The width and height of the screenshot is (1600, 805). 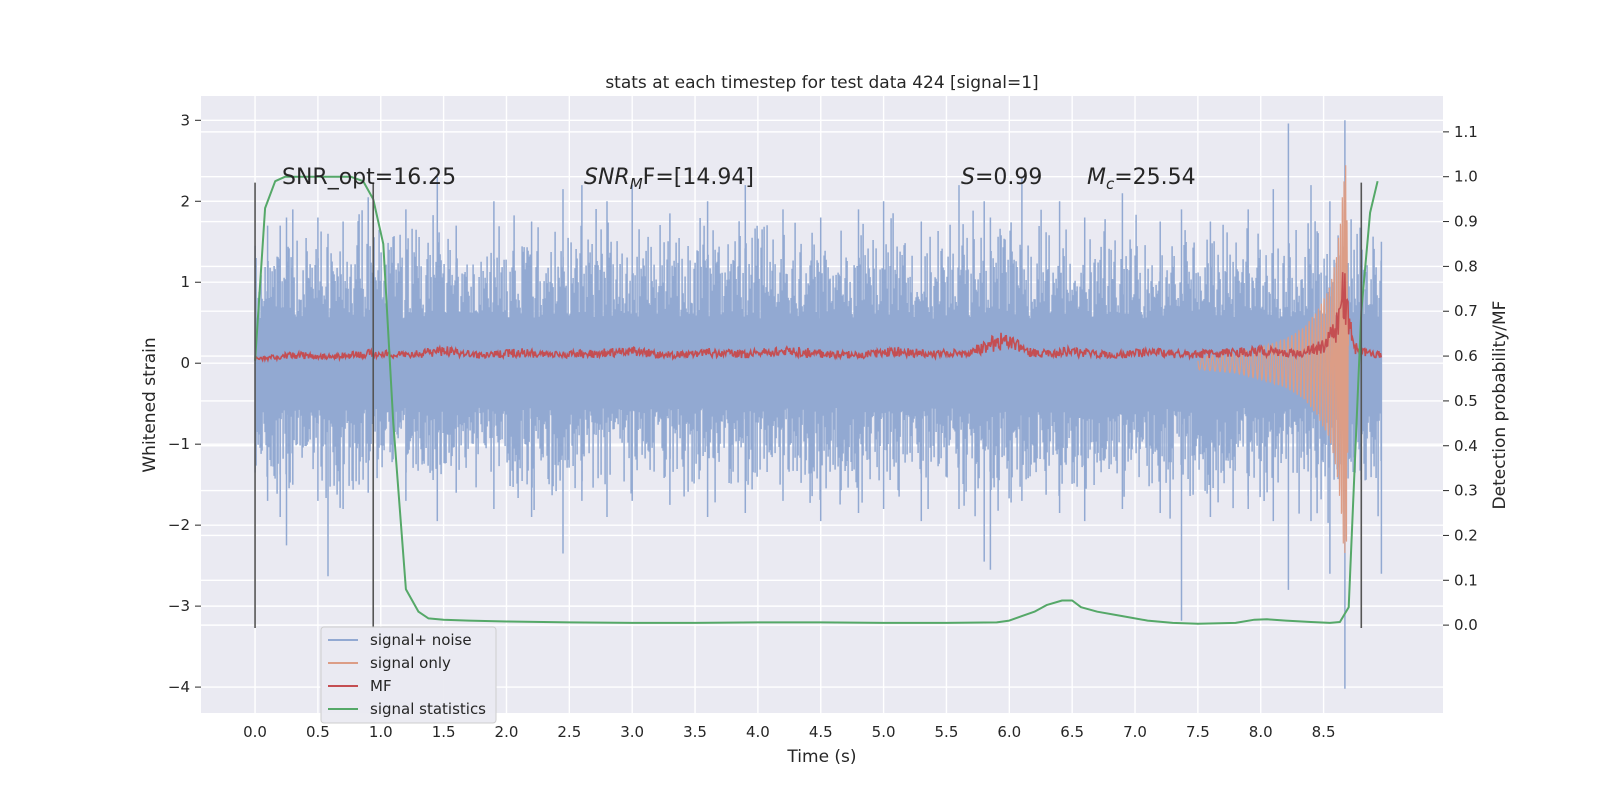 What do you see at coordinates (1154, 177) in the screenshot?
I see `annotation-mc-value: =25.54` at bounding box center [1154, 177].